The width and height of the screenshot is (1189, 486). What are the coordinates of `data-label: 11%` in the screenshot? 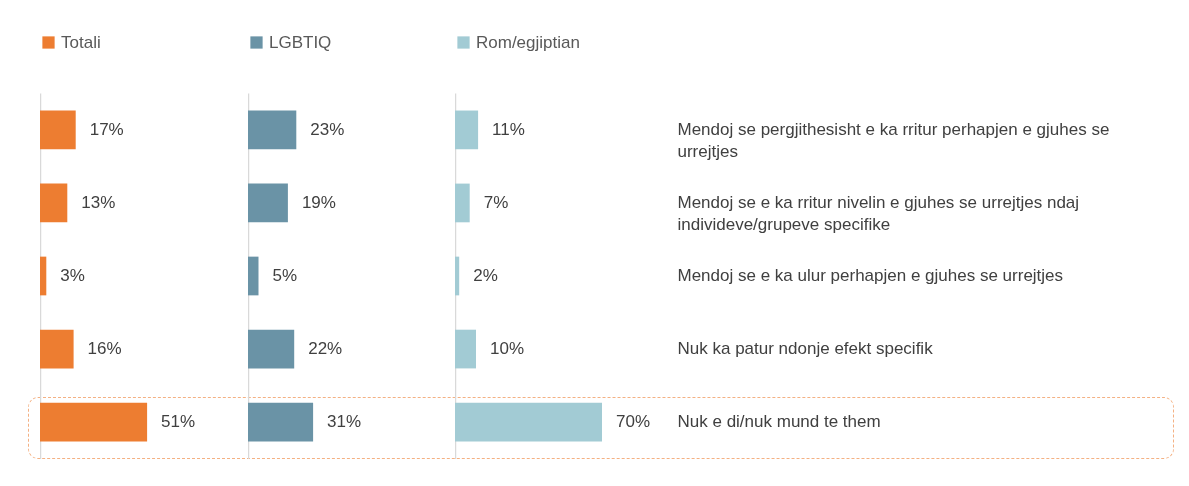 It's located at (508, 129).